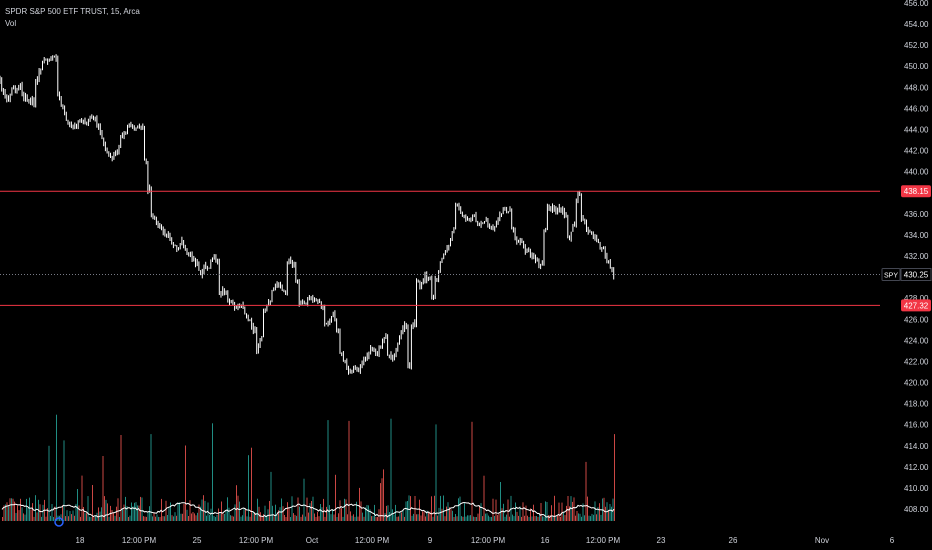 This screenshot has height=550, width=932. Describe the element at coordinates (661, 540) in the screenshot. I see `x-tick-label: 23` at that location.